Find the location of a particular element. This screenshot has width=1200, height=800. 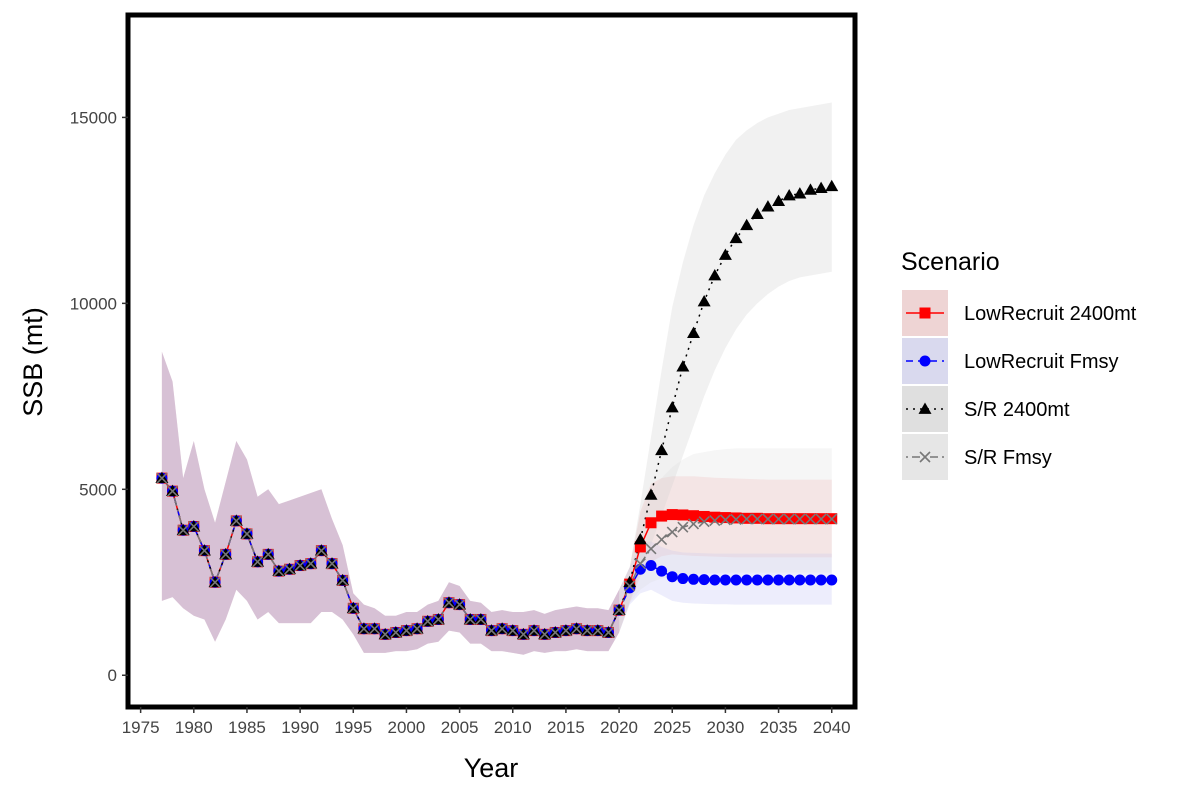

x-tick-label: 2000 is located at coordinates (407, 727).